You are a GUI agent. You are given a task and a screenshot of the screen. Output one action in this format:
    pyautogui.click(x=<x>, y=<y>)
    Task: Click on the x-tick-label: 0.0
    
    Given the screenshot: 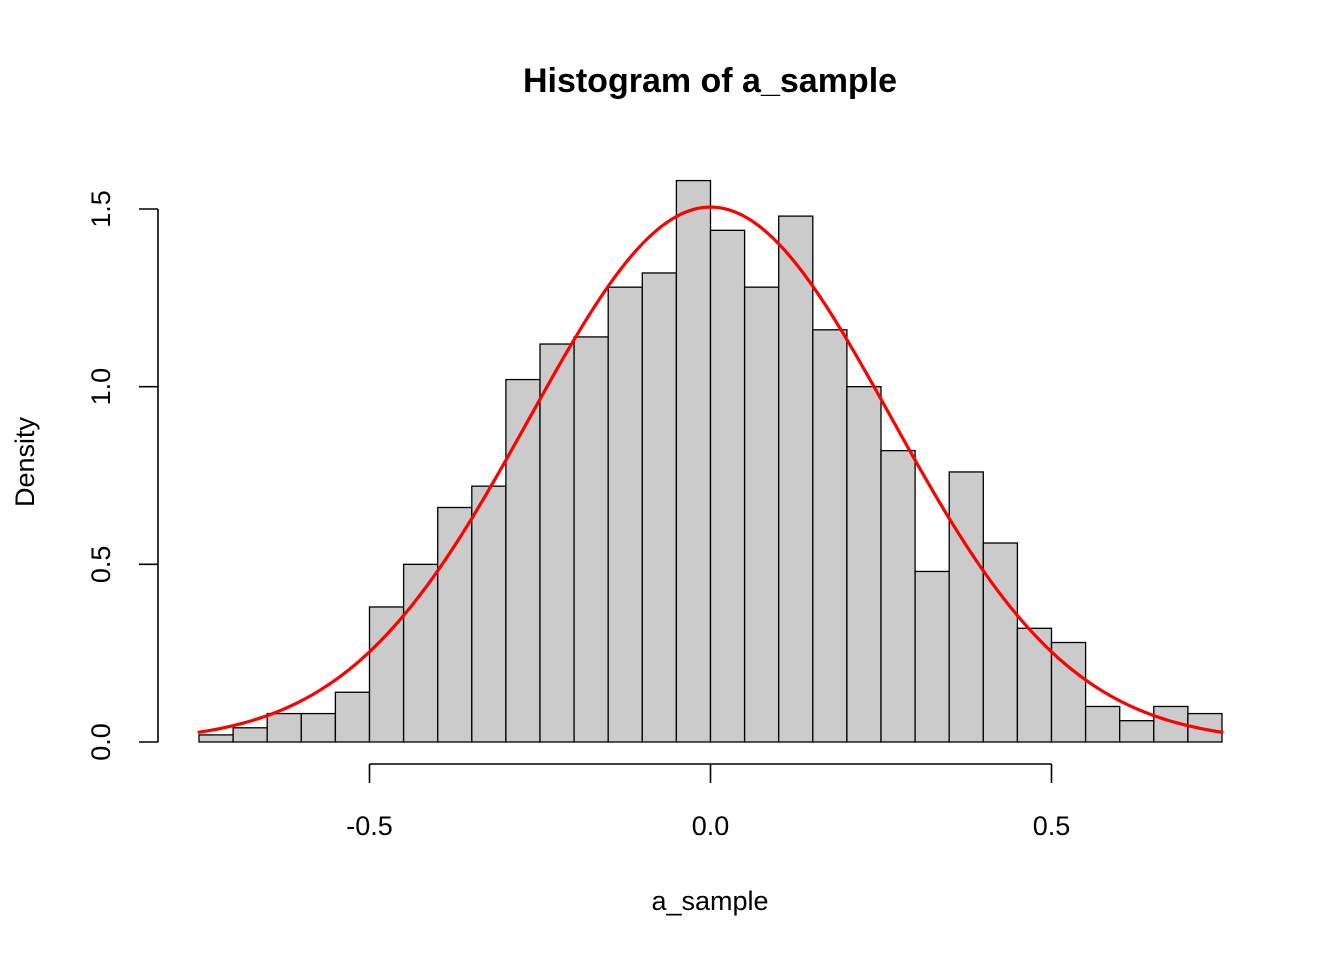 What is the action you would take?
    pyautogui.click(x=711, y=826)
    